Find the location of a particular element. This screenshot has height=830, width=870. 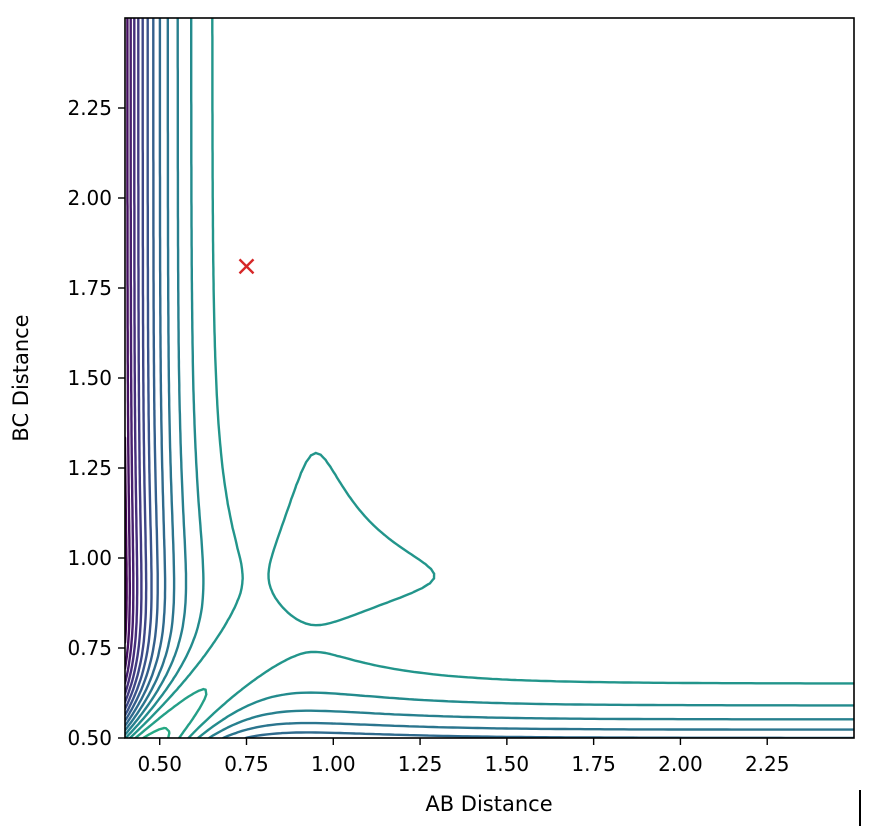

x-tick-label: 0.50 is located at coordinates (159, 764).